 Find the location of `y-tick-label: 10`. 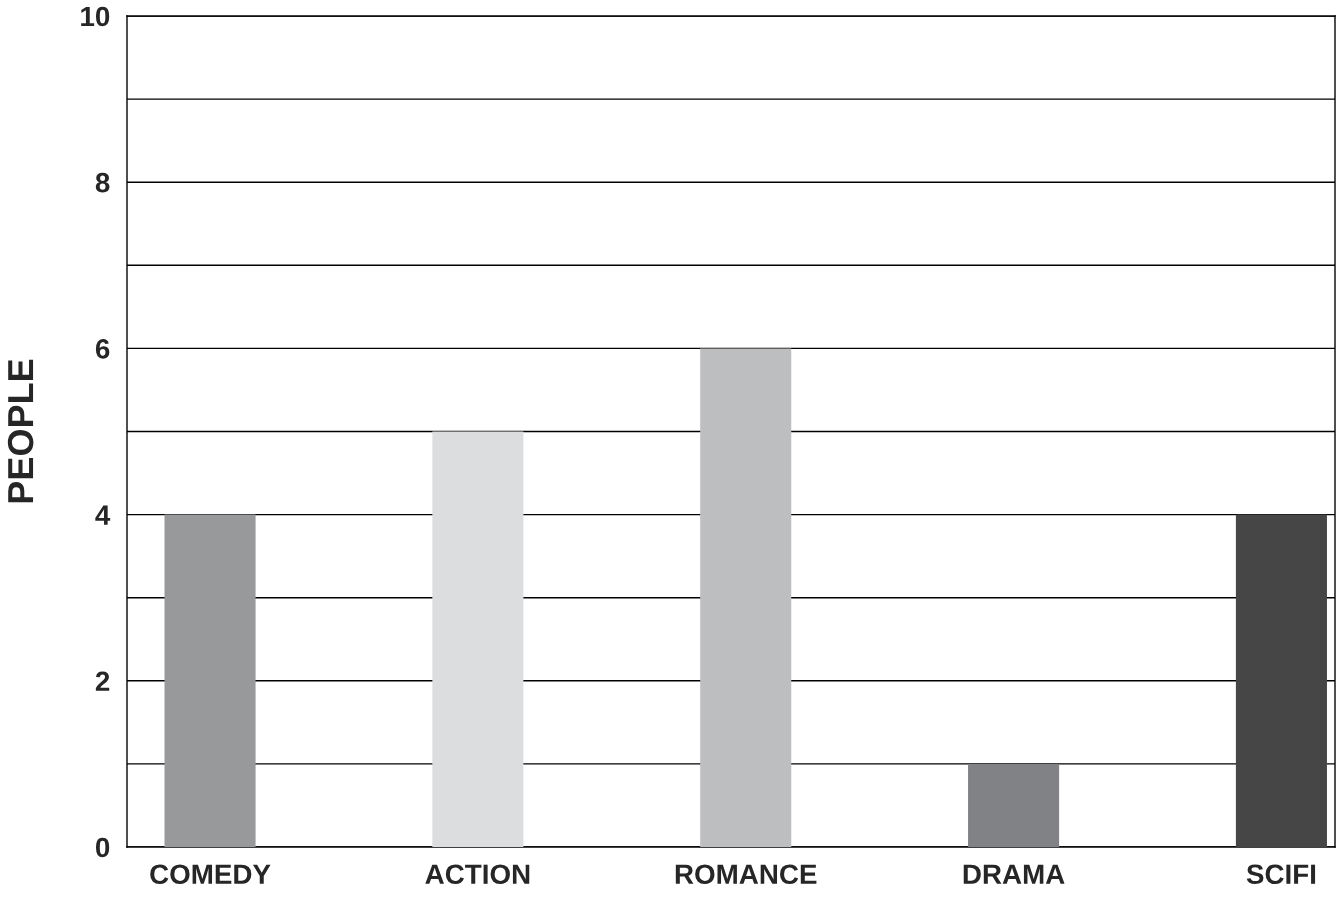

y-tick-label: 10 is located at coordinates (95, 16).